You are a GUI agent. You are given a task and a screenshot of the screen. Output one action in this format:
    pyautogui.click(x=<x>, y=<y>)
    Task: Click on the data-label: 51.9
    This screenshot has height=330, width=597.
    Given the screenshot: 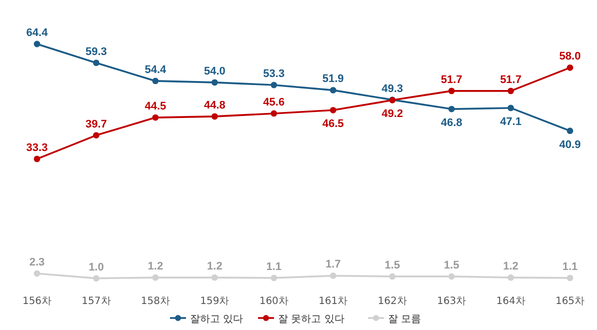 What is the action you would take?
    pyautogui.click(x=333, y=79)
    